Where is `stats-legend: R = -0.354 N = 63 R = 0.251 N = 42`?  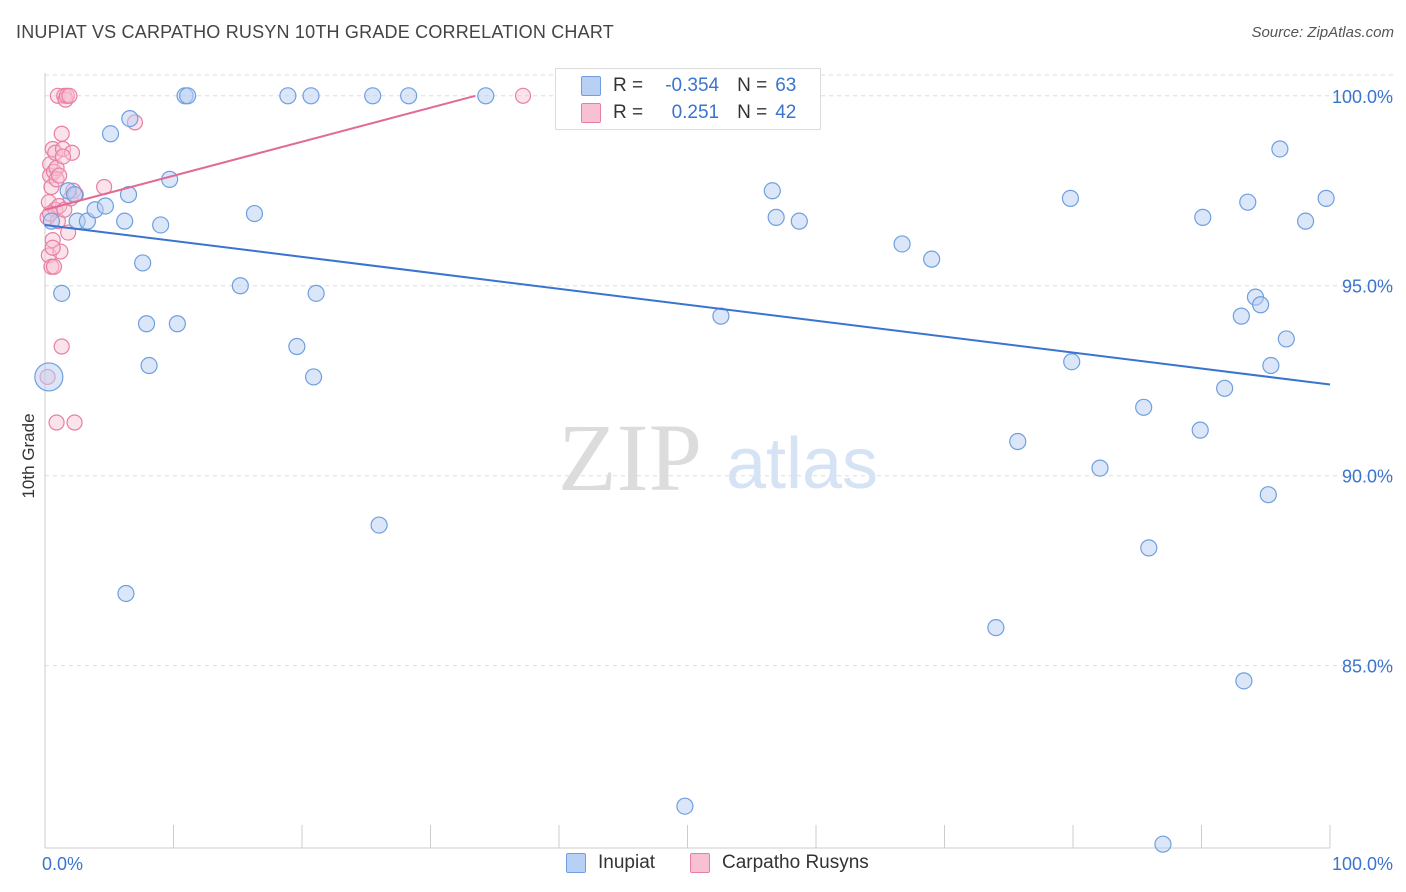 stats-legend: R = -0.354 N = 63 R = 0.251 N = 42 is located at coordinates (688, 99).